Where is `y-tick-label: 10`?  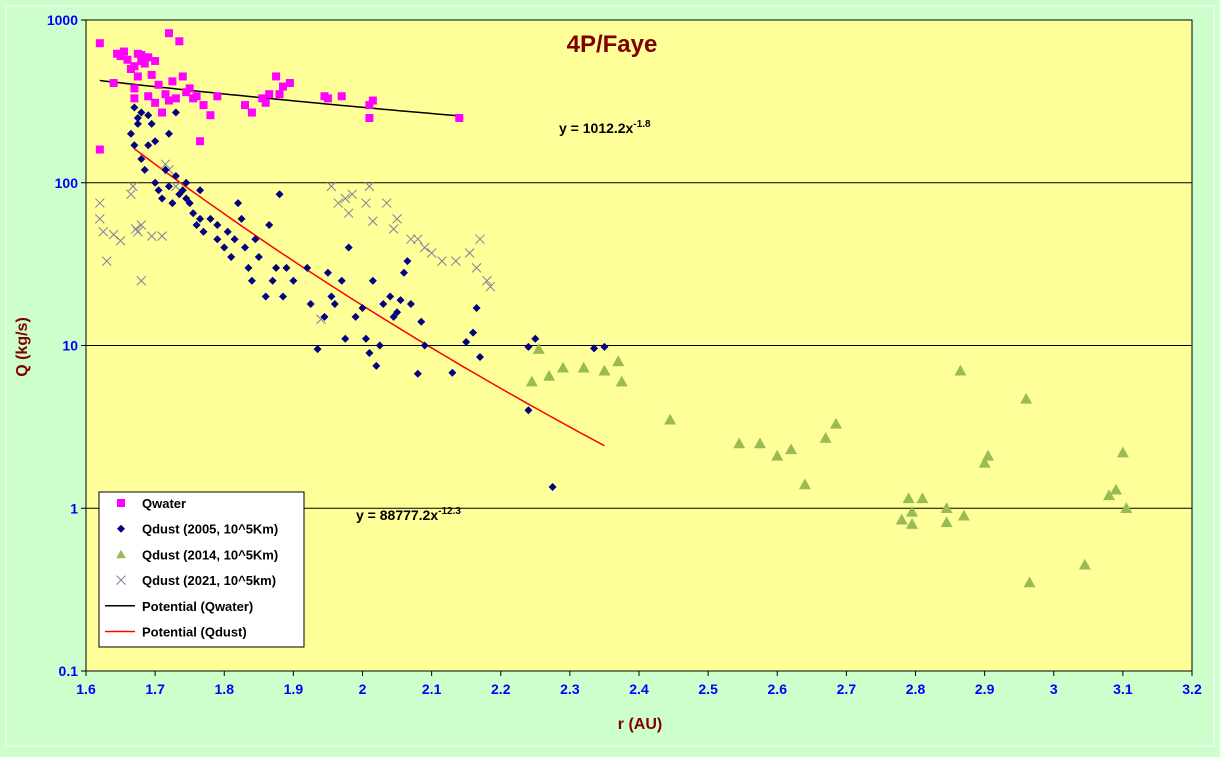 y-tick-label: 10 is located at coordinates (70, 346).